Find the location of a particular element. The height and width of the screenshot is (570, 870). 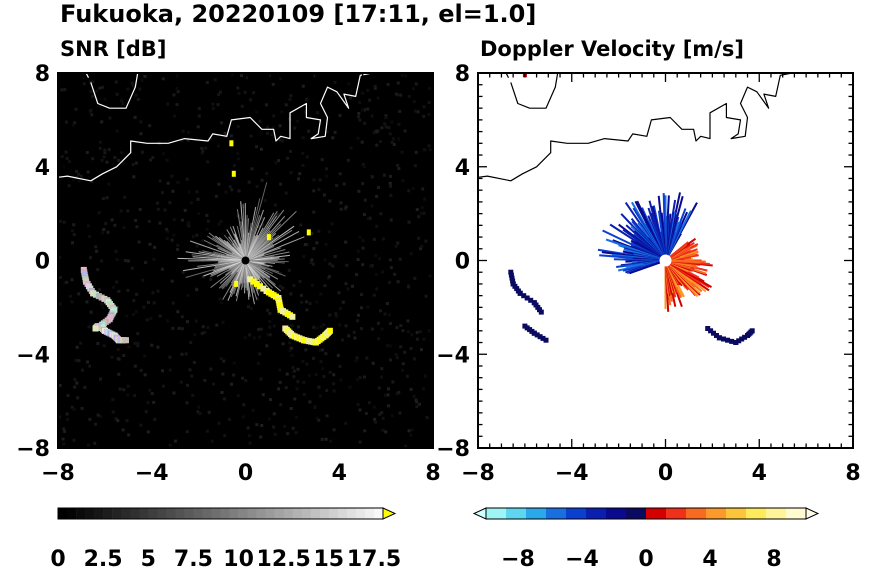

snr-echo-cell is located at coordinates (236, 283).